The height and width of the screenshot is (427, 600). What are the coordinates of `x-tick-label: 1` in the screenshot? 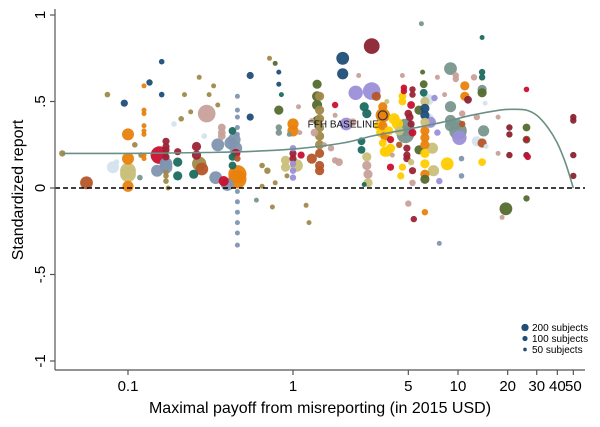 It's located at (293, 386).